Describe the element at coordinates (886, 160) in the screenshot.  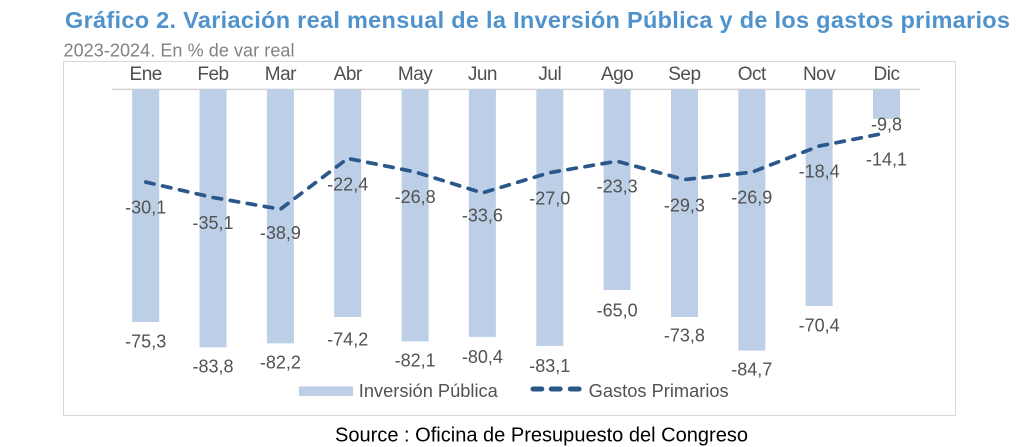
I see `svg-text: -14,1` at that location.